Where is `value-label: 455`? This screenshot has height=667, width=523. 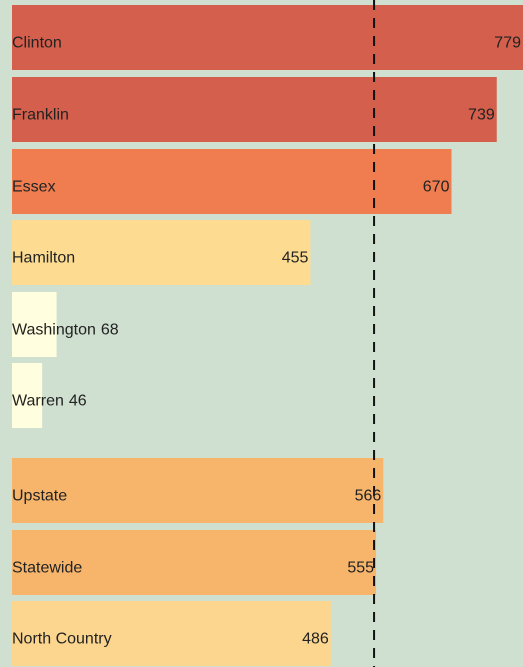 value-label: 455 is located at coordinates (295, 258).